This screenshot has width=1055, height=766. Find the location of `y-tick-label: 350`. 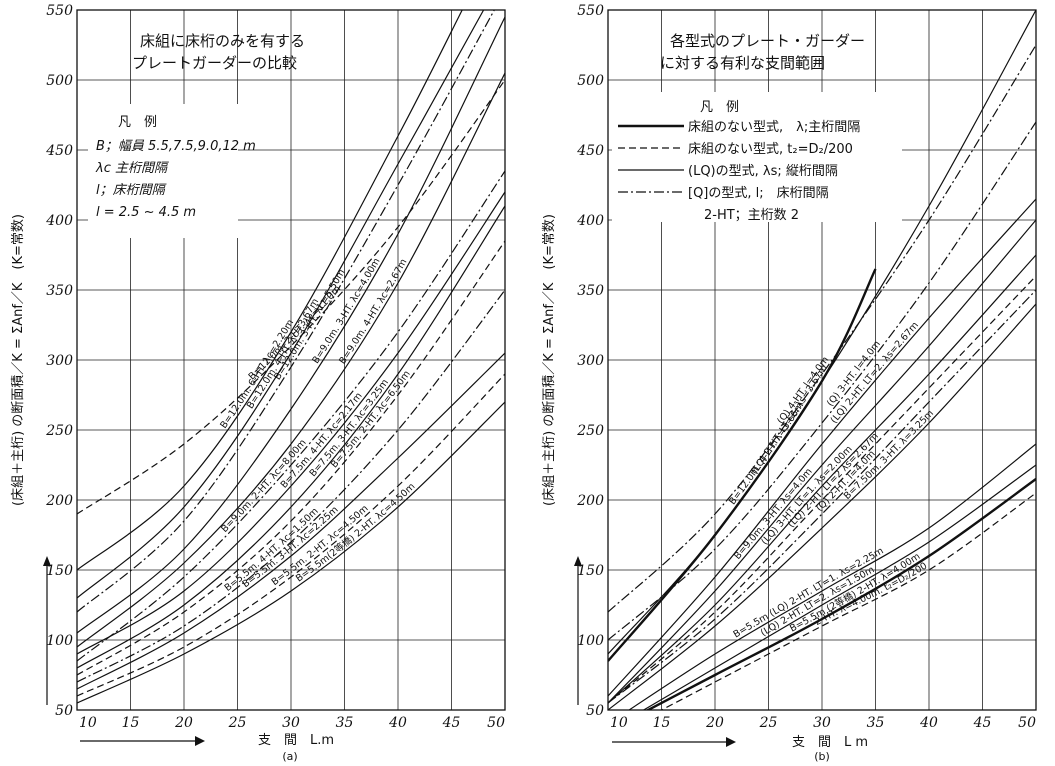

y-tick-label: 350 is located at coordinates (59, 291).